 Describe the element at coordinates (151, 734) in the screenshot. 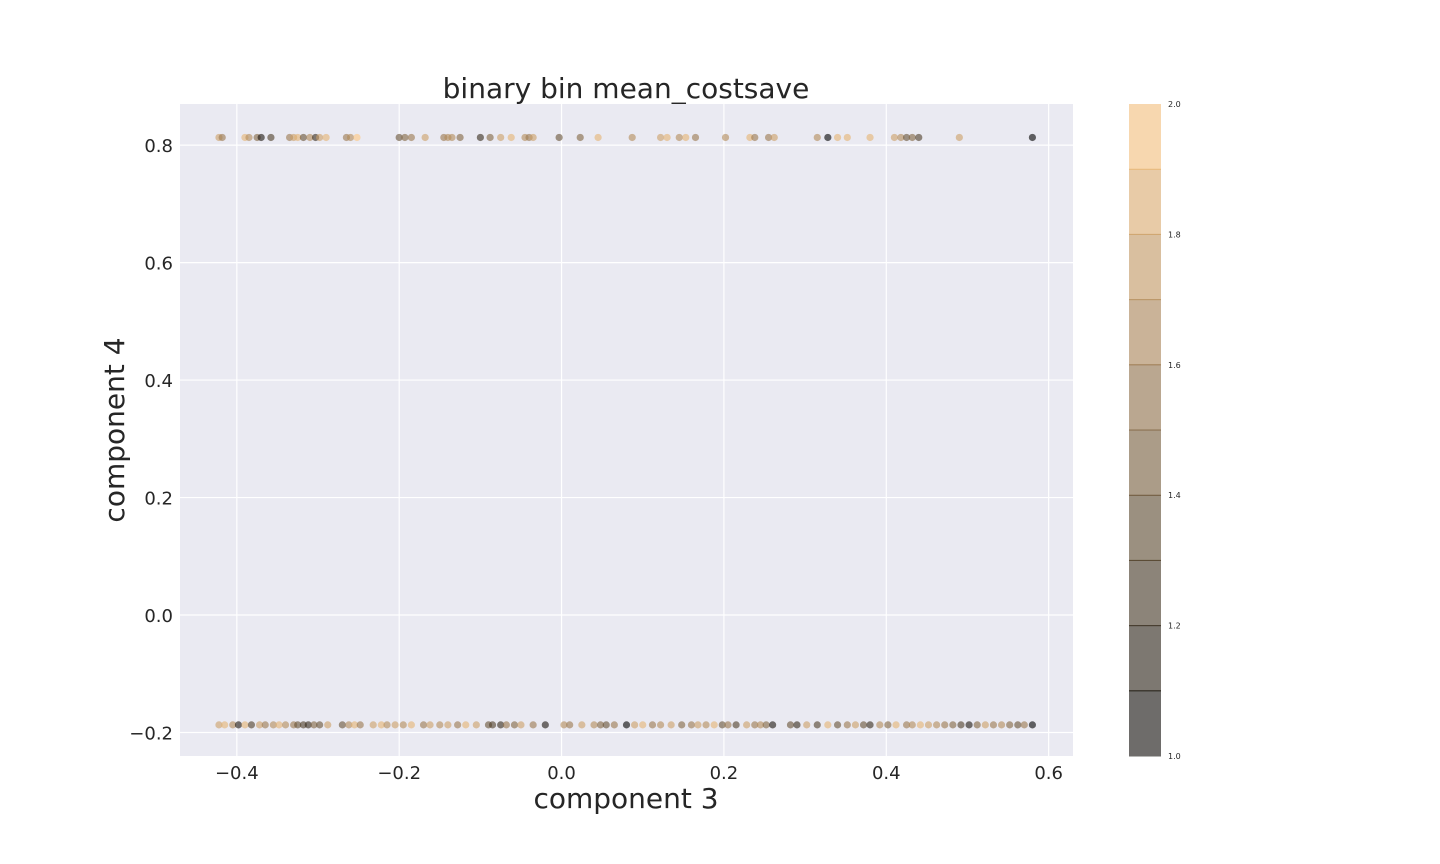

I see `y-tick-label: −0.2` at that location.